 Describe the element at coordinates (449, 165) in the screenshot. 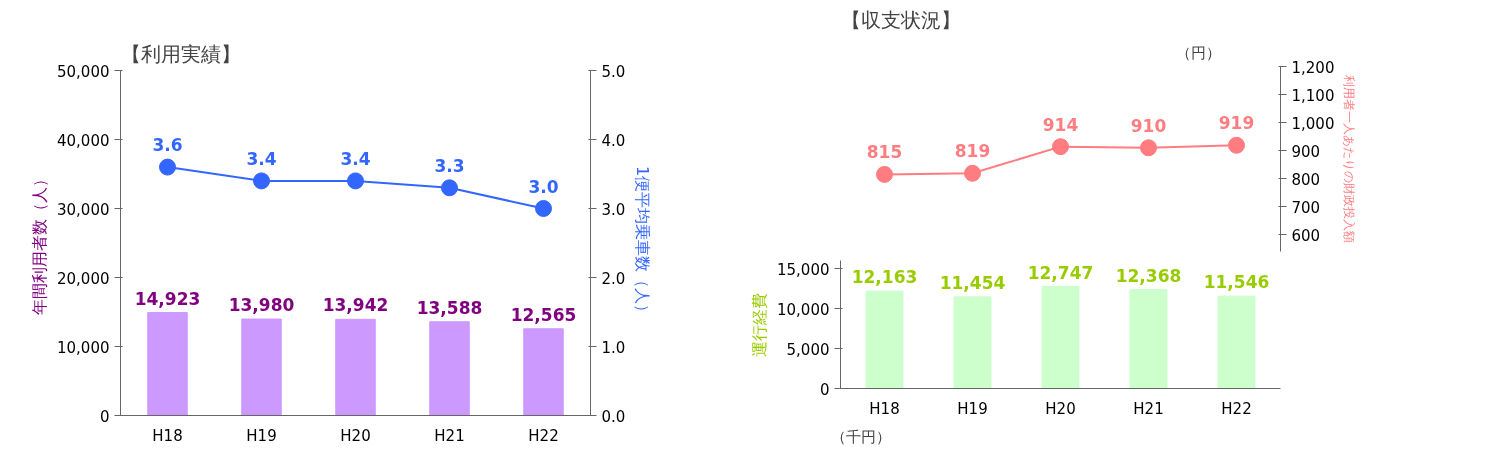

I see `data-label: 3.3` at that location.